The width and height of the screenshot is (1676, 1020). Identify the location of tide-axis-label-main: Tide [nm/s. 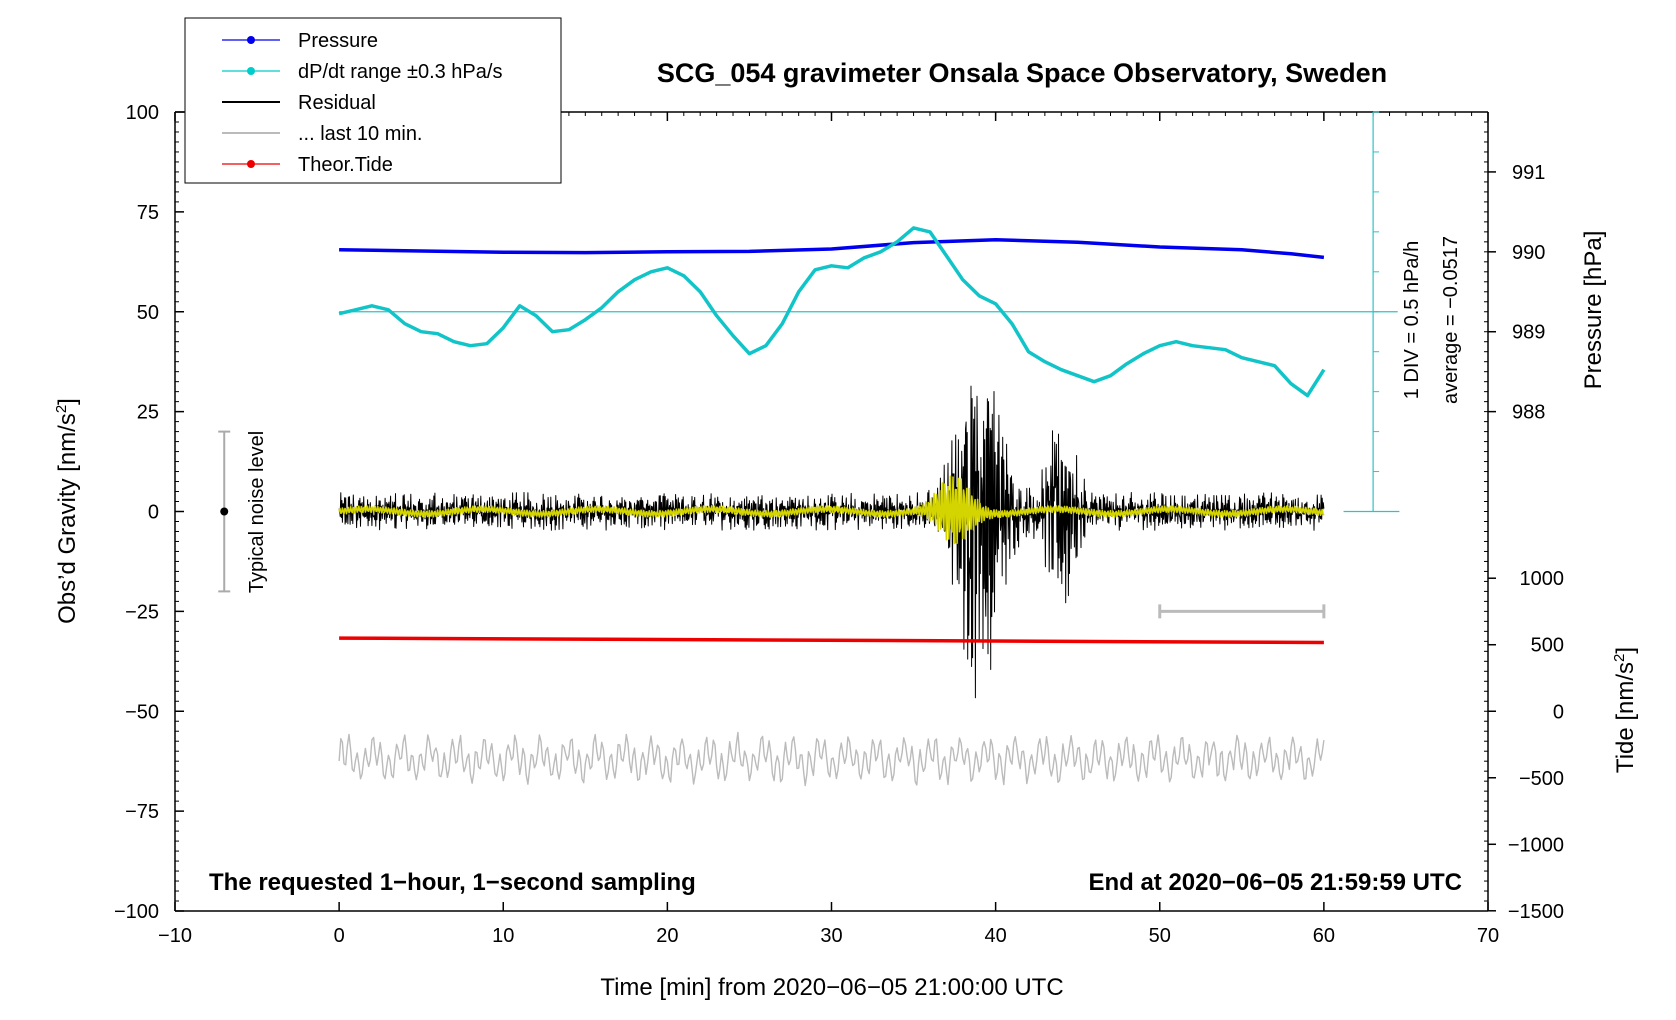
(1625, 717).